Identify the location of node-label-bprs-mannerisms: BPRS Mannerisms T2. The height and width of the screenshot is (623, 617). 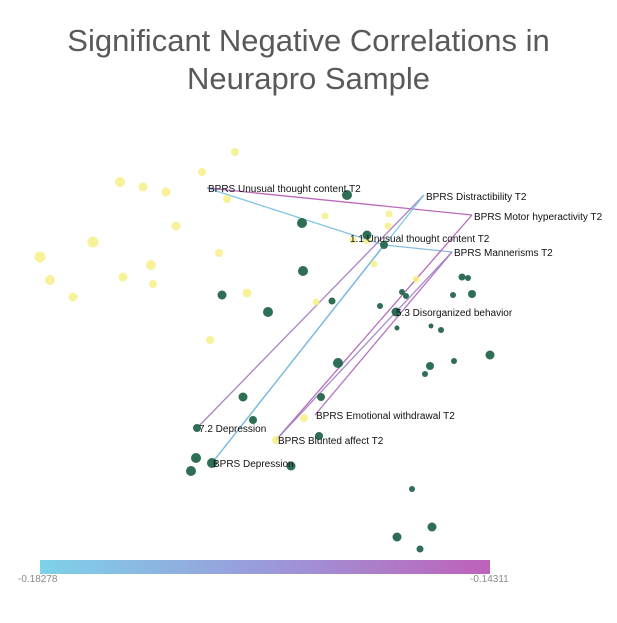
(503, 253).